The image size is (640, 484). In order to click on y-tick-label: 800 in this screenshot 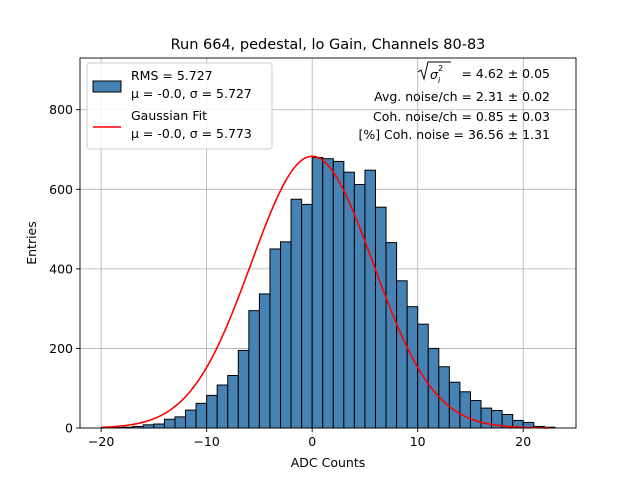, I will do `click(61, 109)`.